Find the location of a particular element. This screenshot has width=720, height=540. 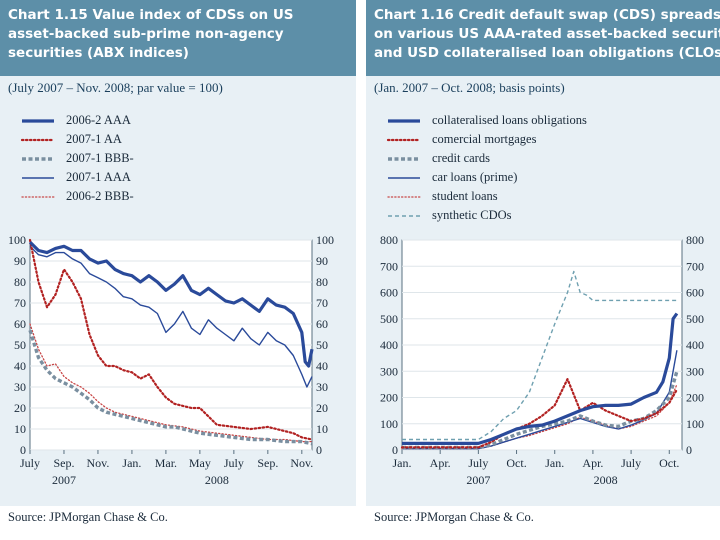

chart-subtitle: (July 2007 – Nov. 2008; par value = 100) is located at coordinates (115, 87).